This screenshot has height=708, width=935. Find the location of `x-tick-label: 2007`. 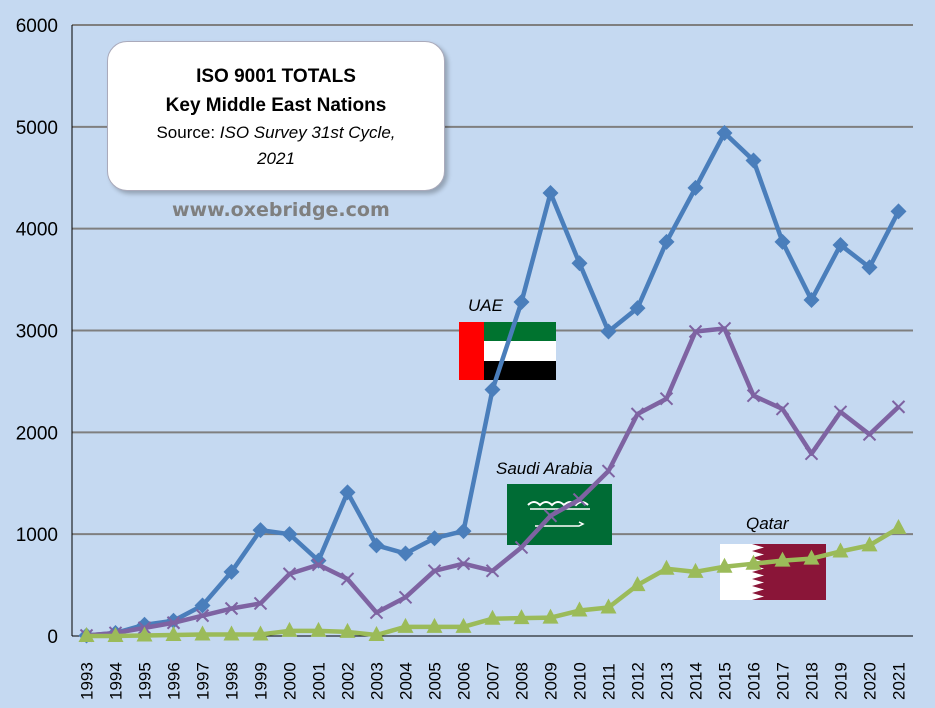

x-tick-label: 2007 is located at coordinates (493, 681).